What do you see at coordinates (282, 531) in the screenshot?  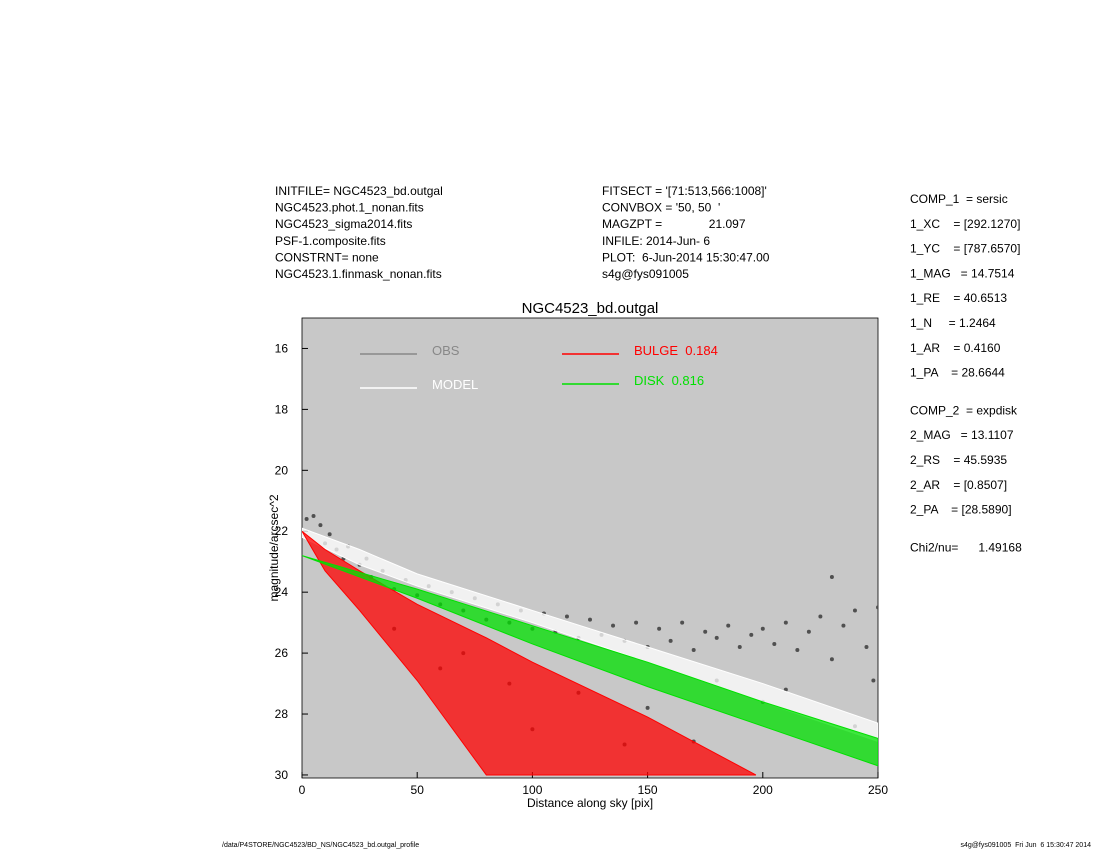 I see `y-tick-label: 22` at bounding box center [282, 531].